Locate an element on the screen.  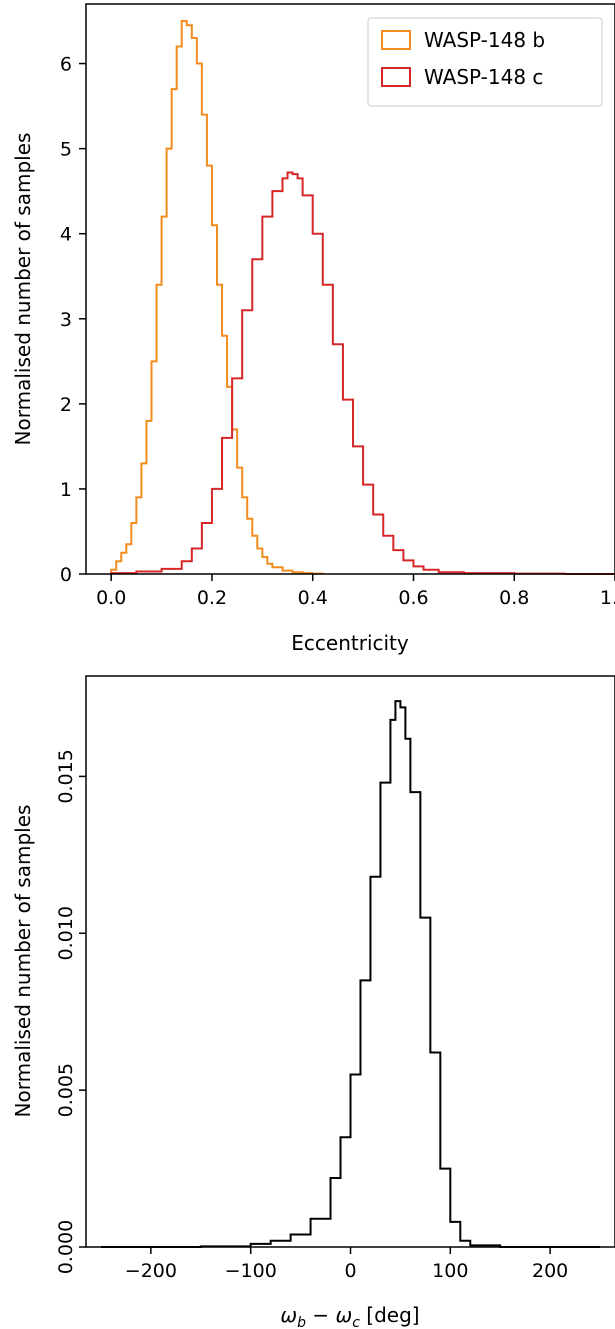
x-tick-label: −100 is located at coordinates (251, 1271).